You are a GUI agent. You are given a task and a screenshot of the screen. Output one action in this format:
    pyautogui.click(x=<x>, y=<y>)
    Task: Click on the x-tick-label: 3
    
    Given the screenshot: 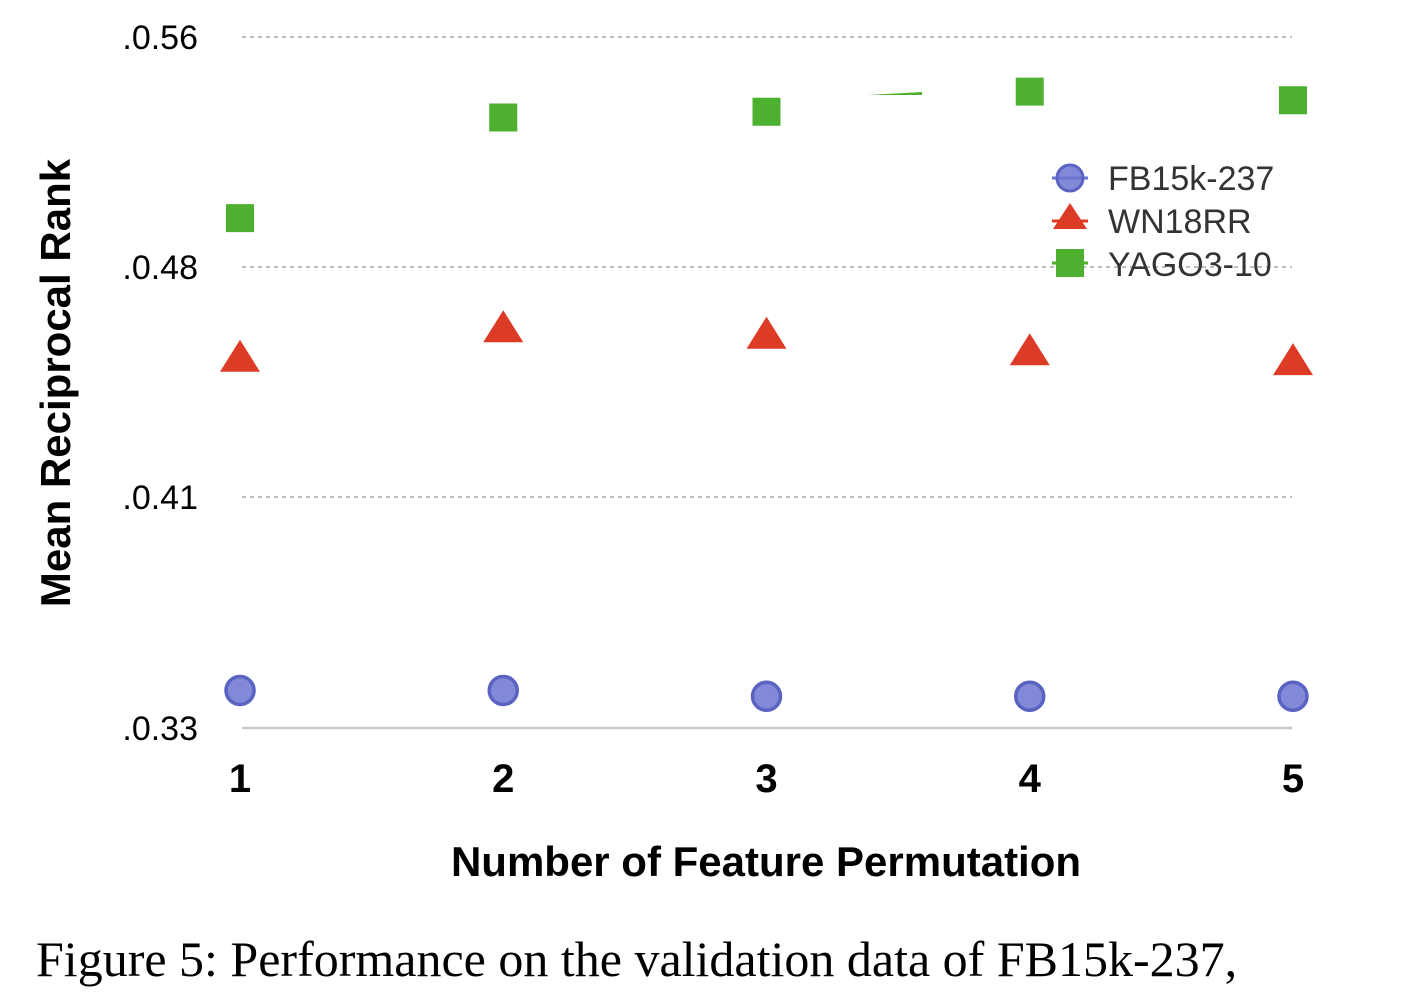 What is the action you would take?
    pyautogui.click(x=766, y=779)
    